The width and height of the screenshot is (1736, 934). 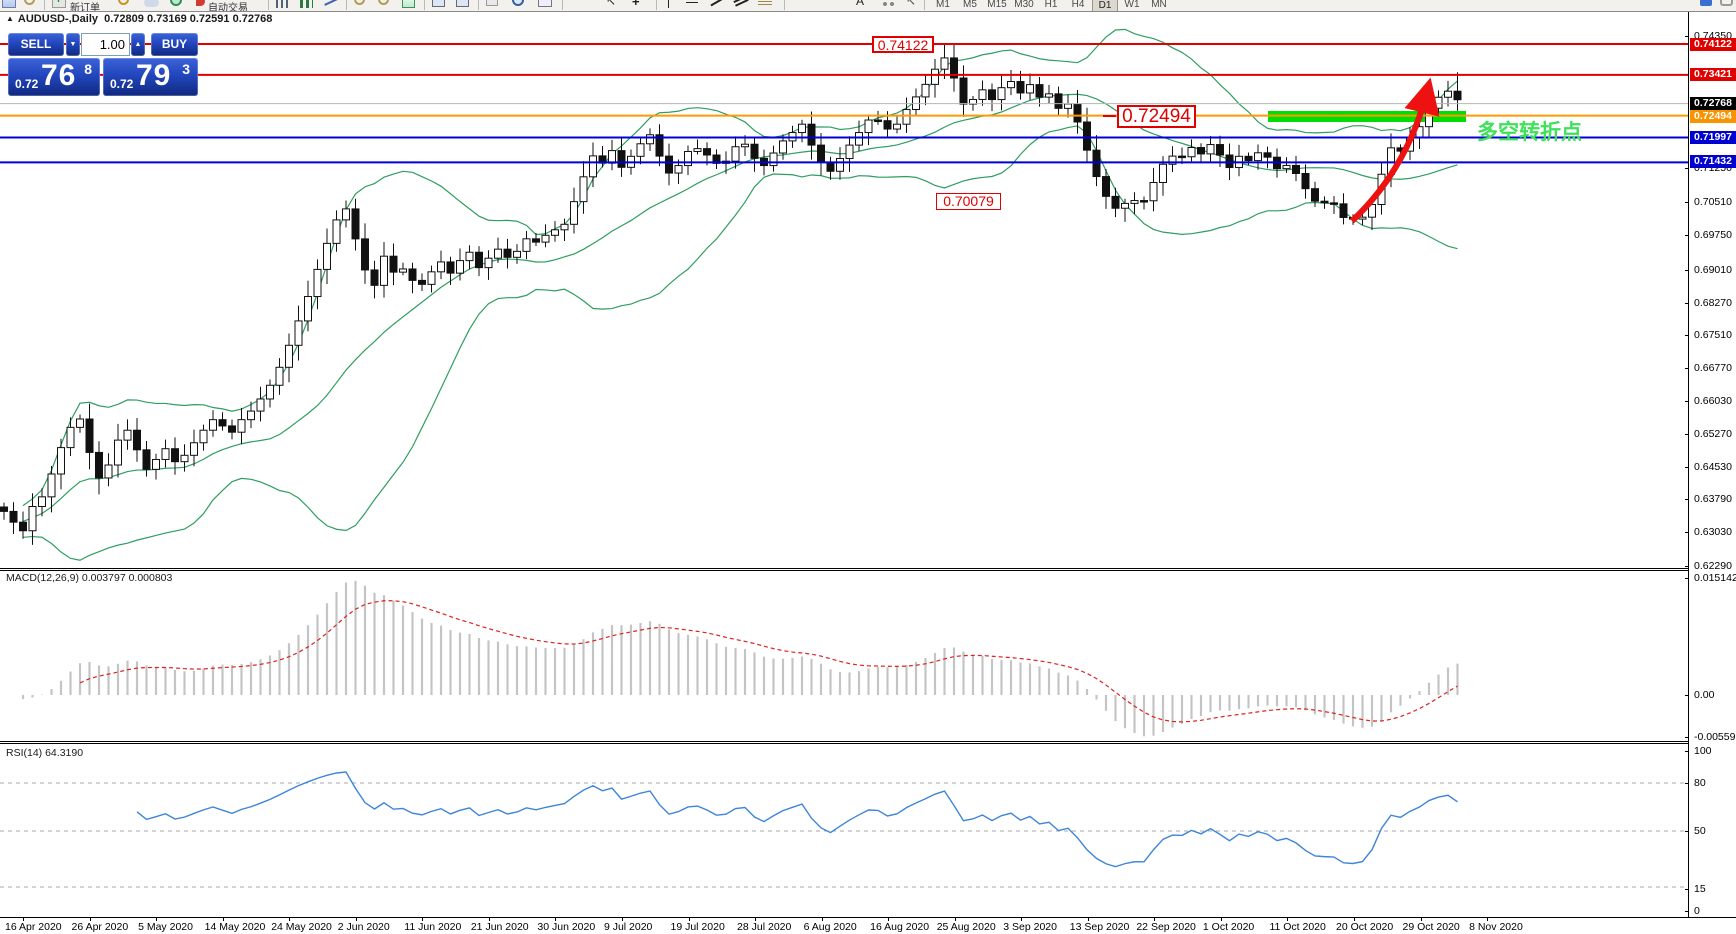 I want to click on hline-icon, so click(x=692, y=5).